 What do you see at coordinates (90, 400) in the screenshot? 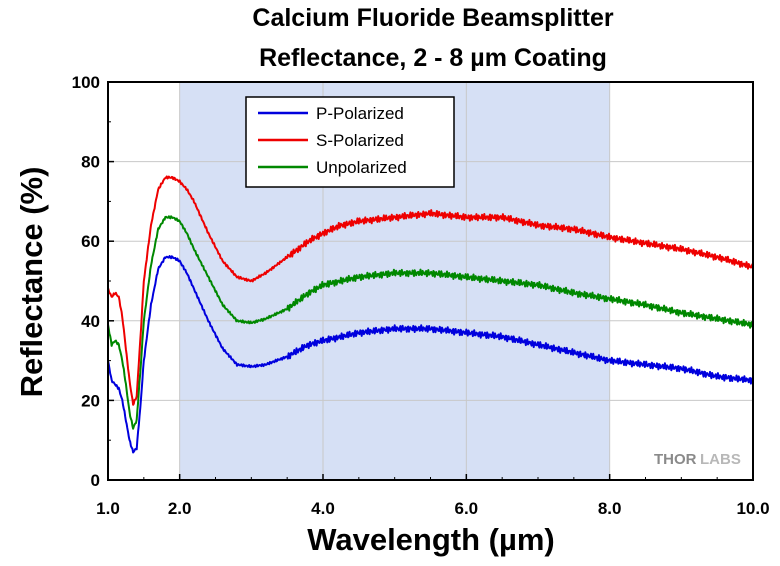
I see `y-tick-label: 20` at bounding box center [90, 400].